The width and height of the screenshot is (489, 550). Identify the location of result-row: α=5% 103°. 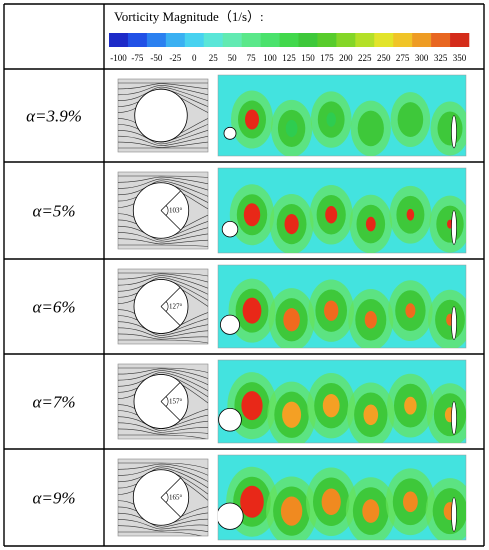
(249, 210).